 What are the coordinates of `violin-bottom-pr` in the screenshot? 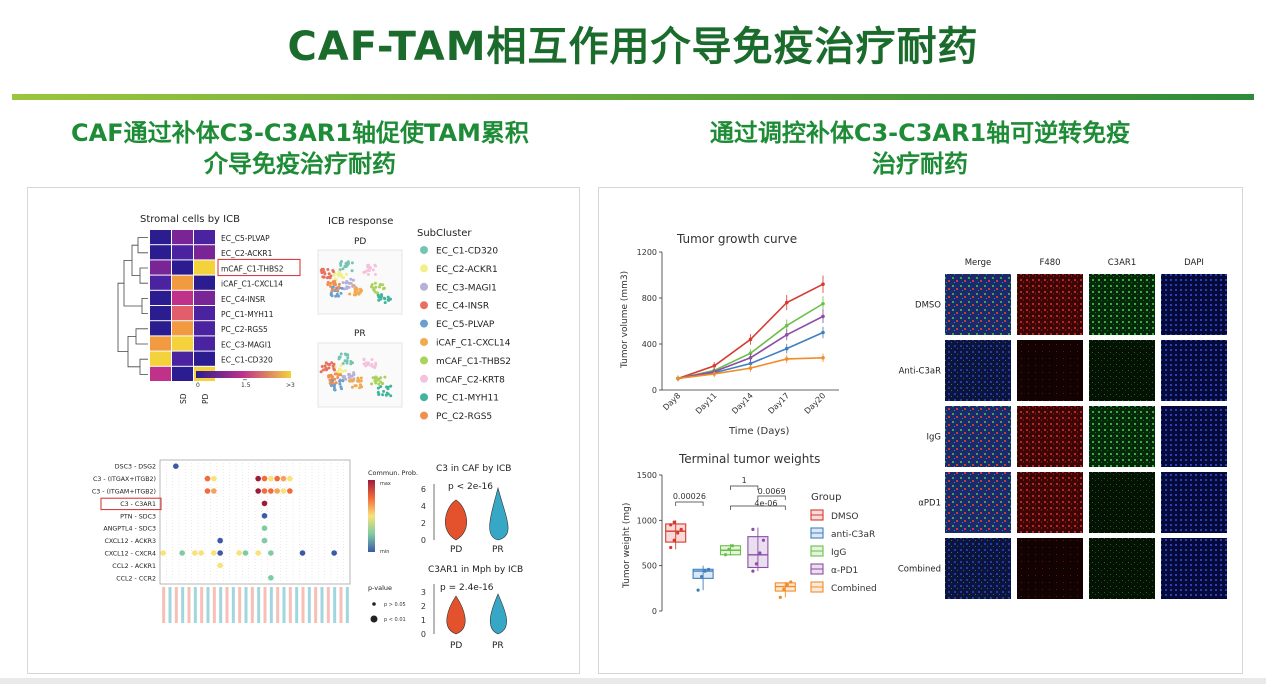 It's located at (498, 614).